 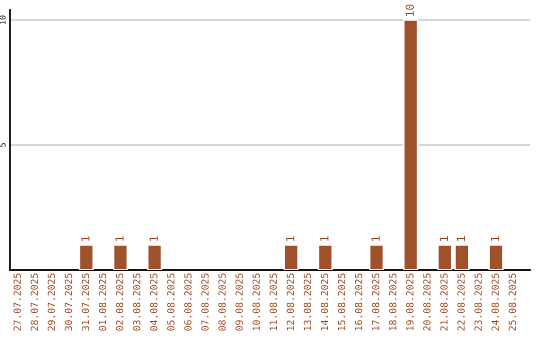 I want to click on x-tick-label: 25.08.2025, so click(x=512, y=302).